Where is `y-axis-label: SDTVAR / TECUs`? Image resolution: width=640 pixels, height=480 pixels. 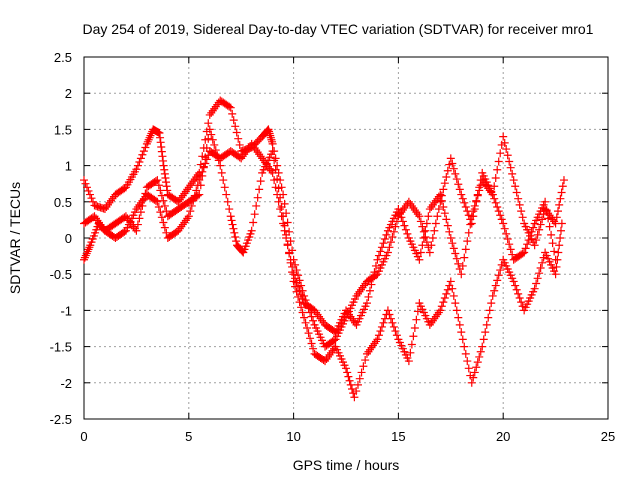
y-axis-label: SDTVAR / TECUs is located at coordinates (15, 238).